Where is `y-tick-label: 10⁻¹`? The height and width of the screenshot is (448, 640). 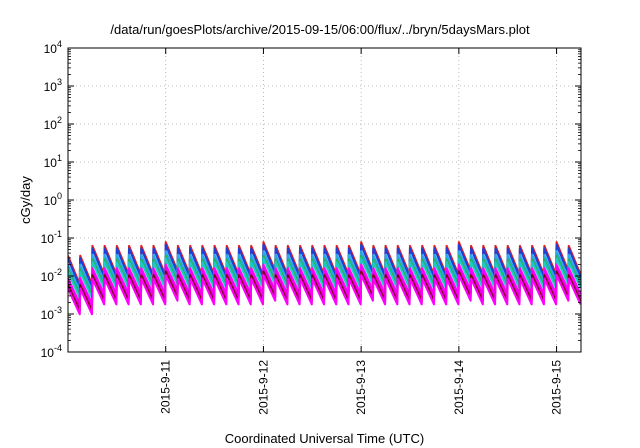
y-tick-label: 10⁻¹ is located at coordinates (51, 237).